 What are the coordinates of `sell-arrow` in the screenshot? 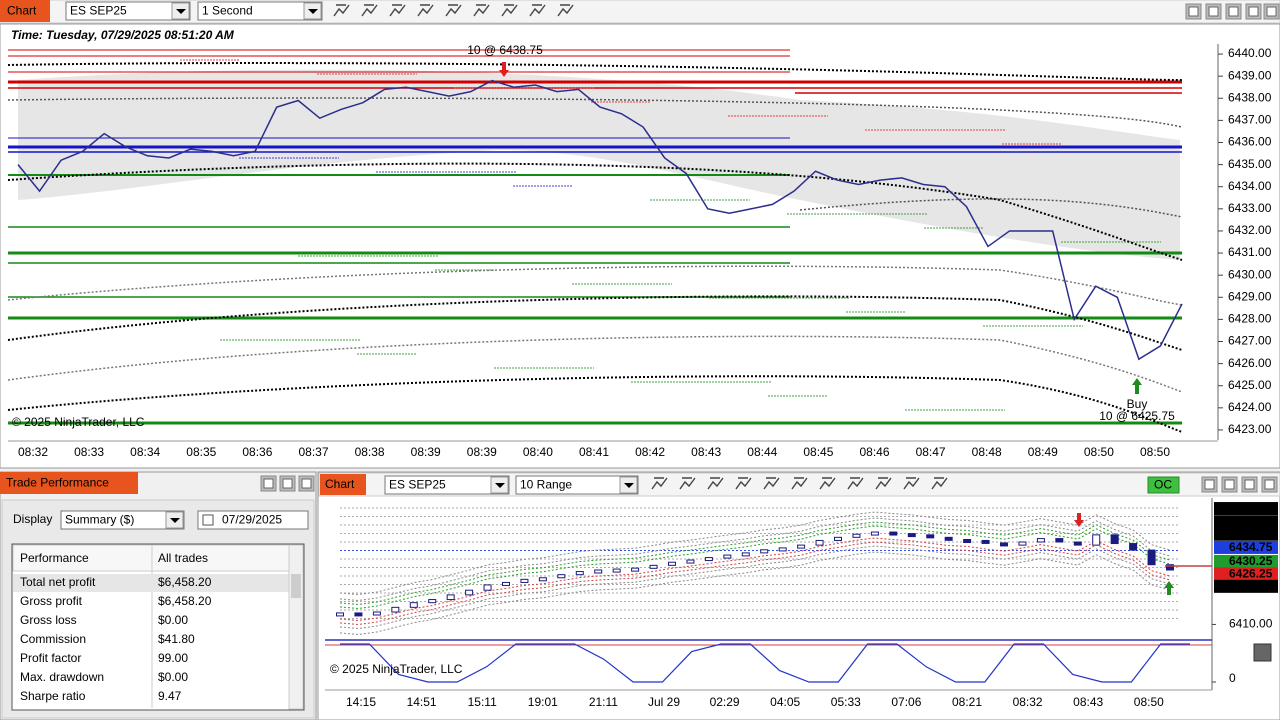 It's located at (504, 69).